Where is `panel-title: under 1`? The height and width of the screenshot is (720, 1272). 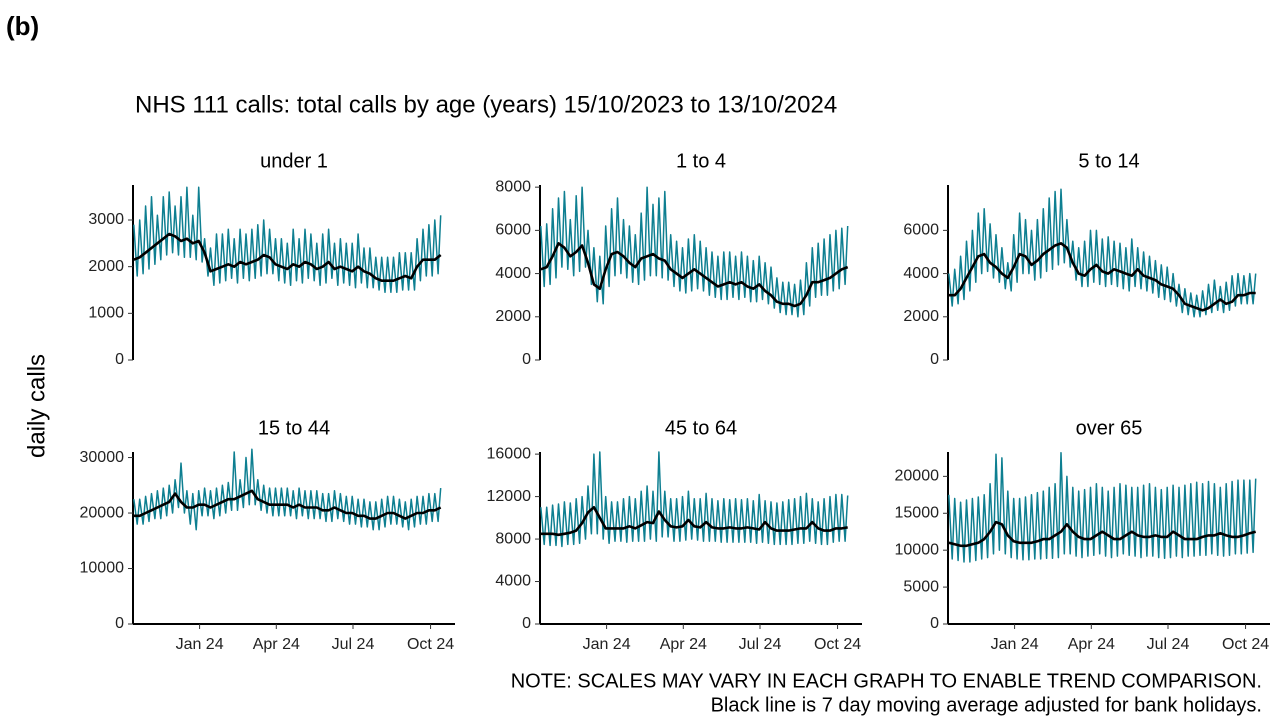 panel-title: under 1 is located at coordinates (294, 161).